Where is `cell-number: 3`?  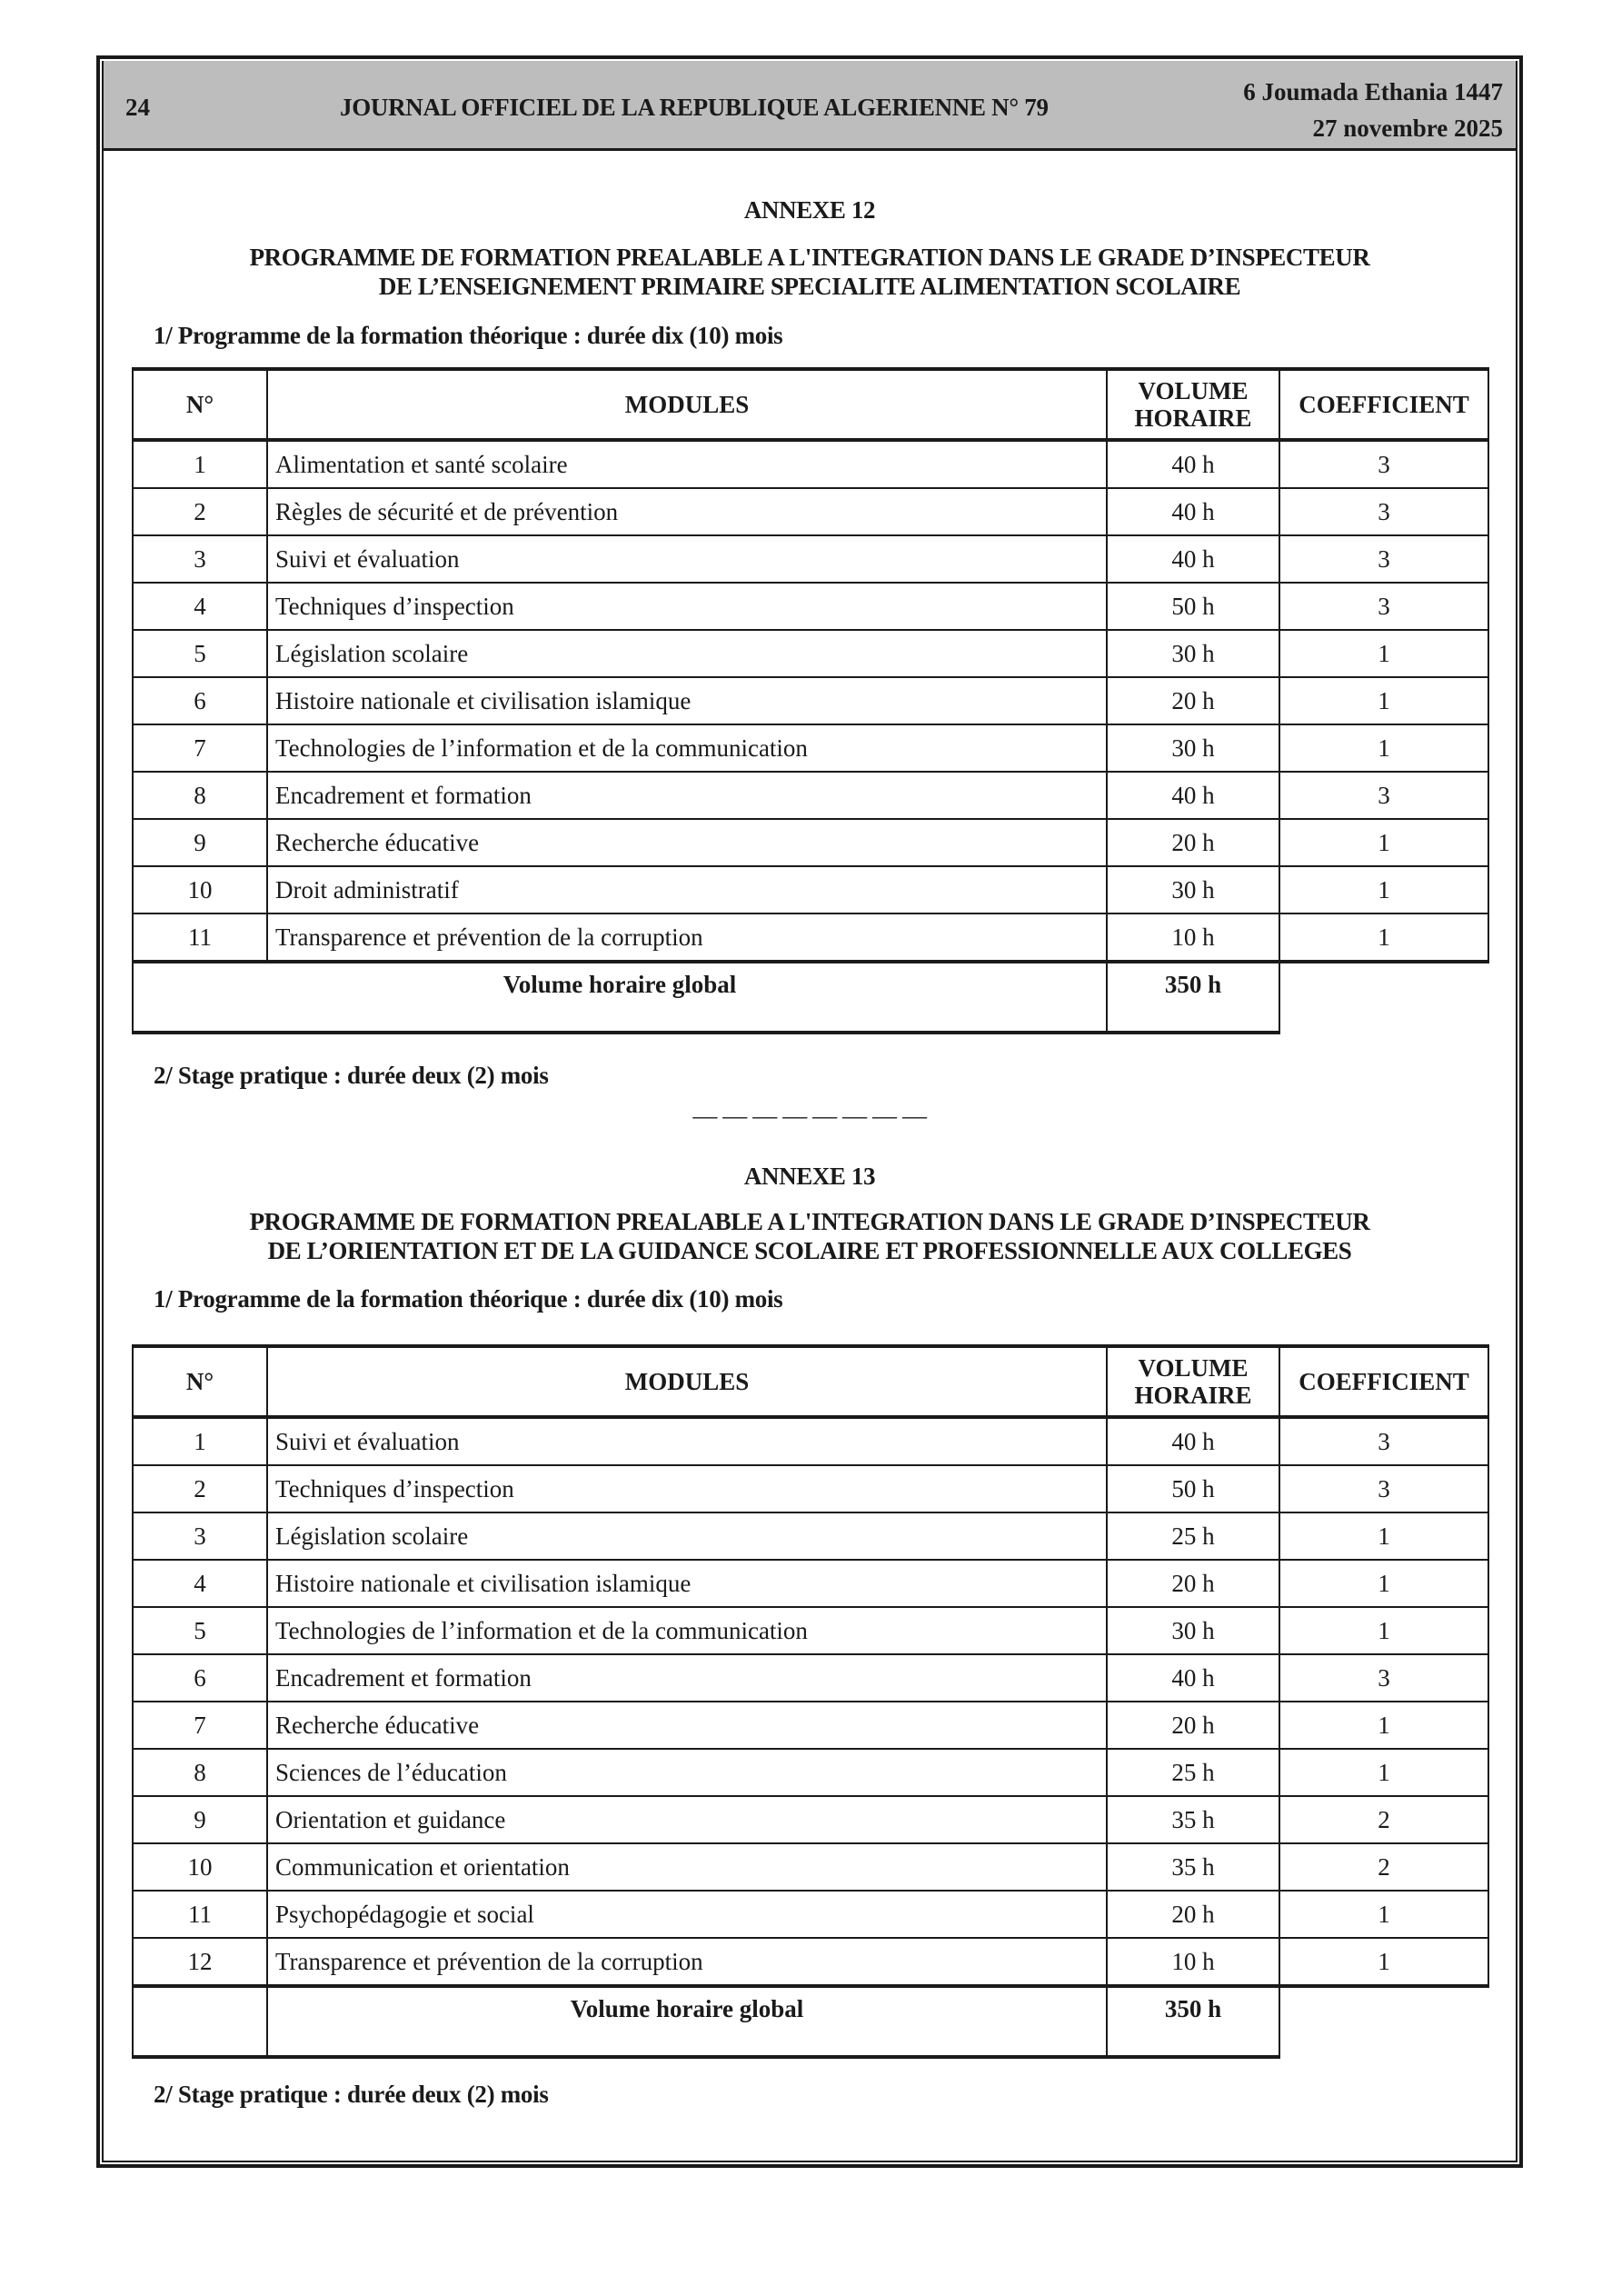
cell-number: 3 is located at coordinates (200, 1536).